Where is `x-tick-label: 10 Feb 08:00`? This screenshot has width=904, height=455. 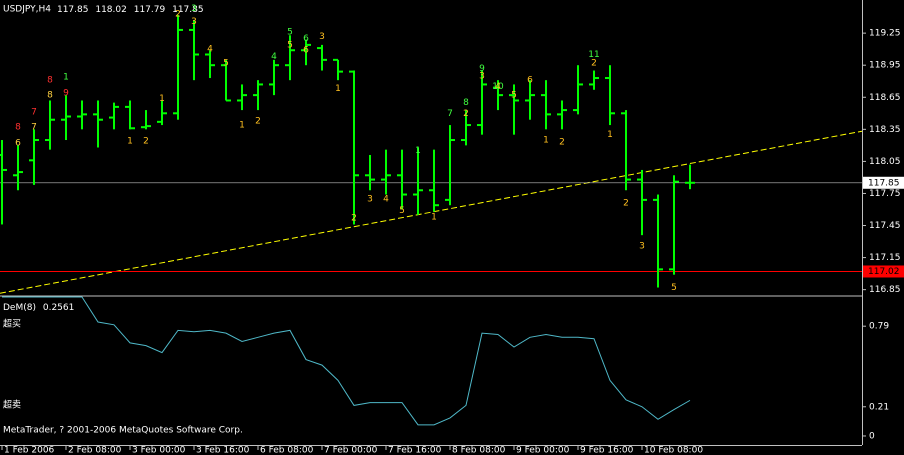
x-tick-label: 10 Feb 08:00 is located at coordinates (673, 450).